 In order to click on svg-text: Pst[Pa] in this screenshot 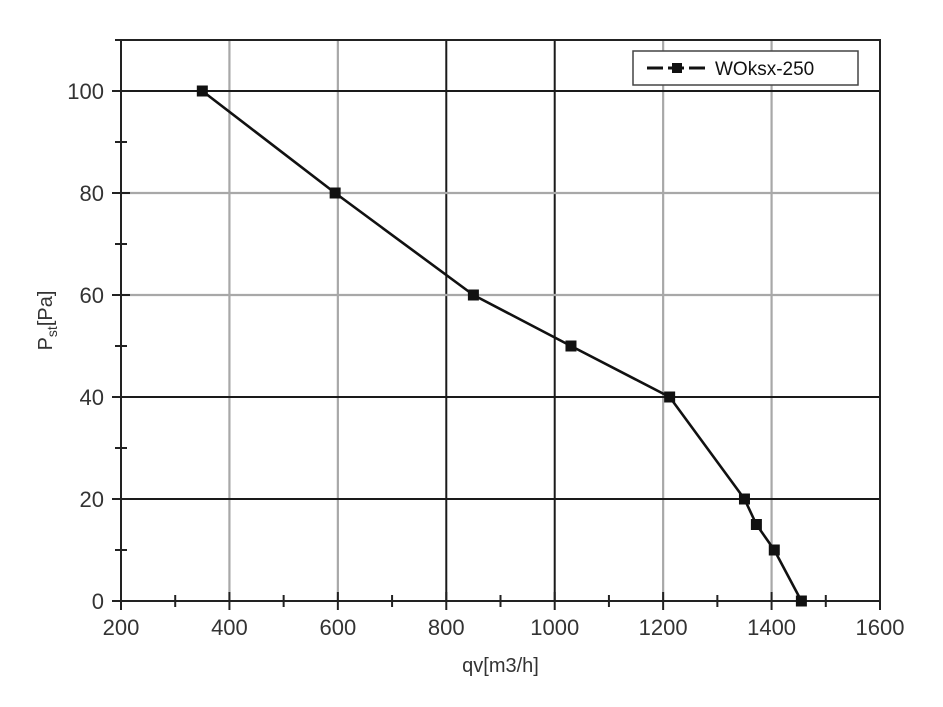, I will do `click(47, 321)`.